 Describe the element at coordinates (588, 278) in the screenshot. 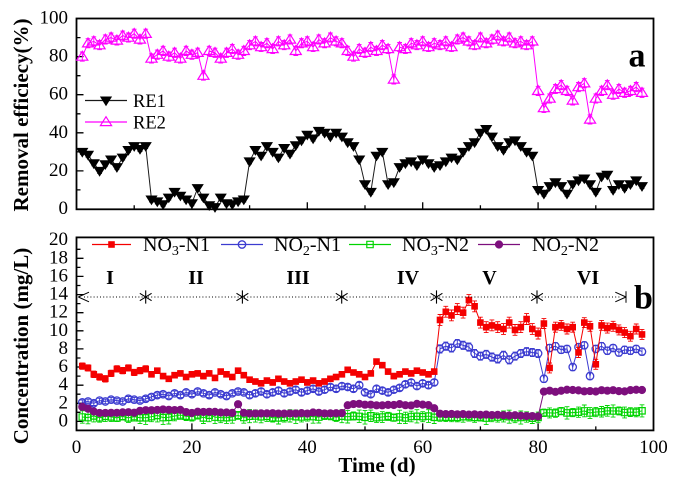

I see `svg-text: VI` at that location.